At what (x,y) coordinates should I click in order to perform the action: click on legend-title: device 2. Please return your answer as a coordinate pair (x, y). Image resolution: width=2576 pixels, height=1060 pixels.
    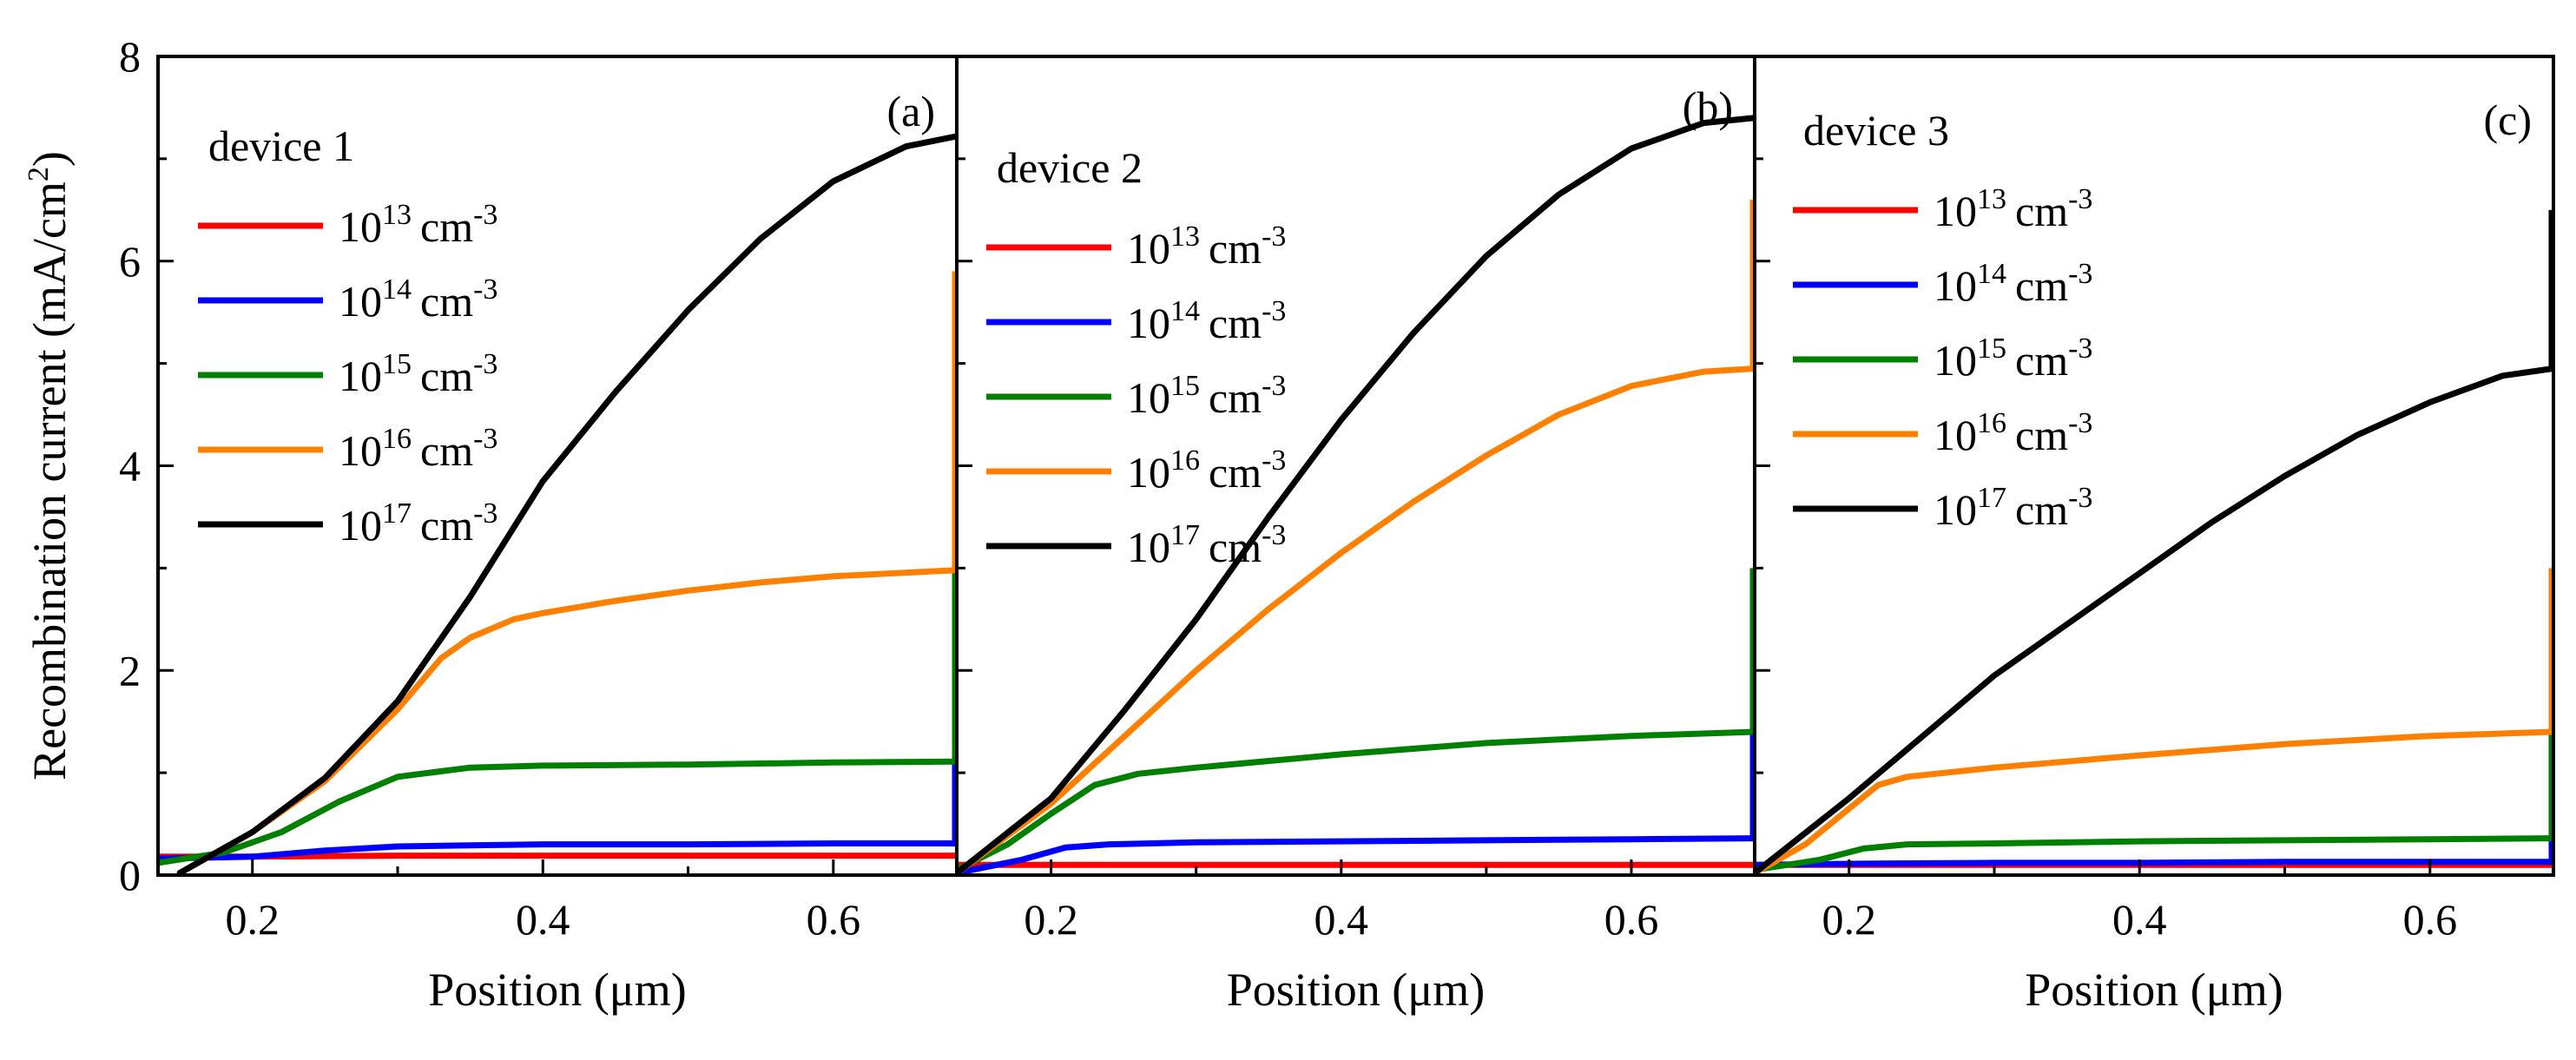
    Looking at the image, I should click on (1070, 167).